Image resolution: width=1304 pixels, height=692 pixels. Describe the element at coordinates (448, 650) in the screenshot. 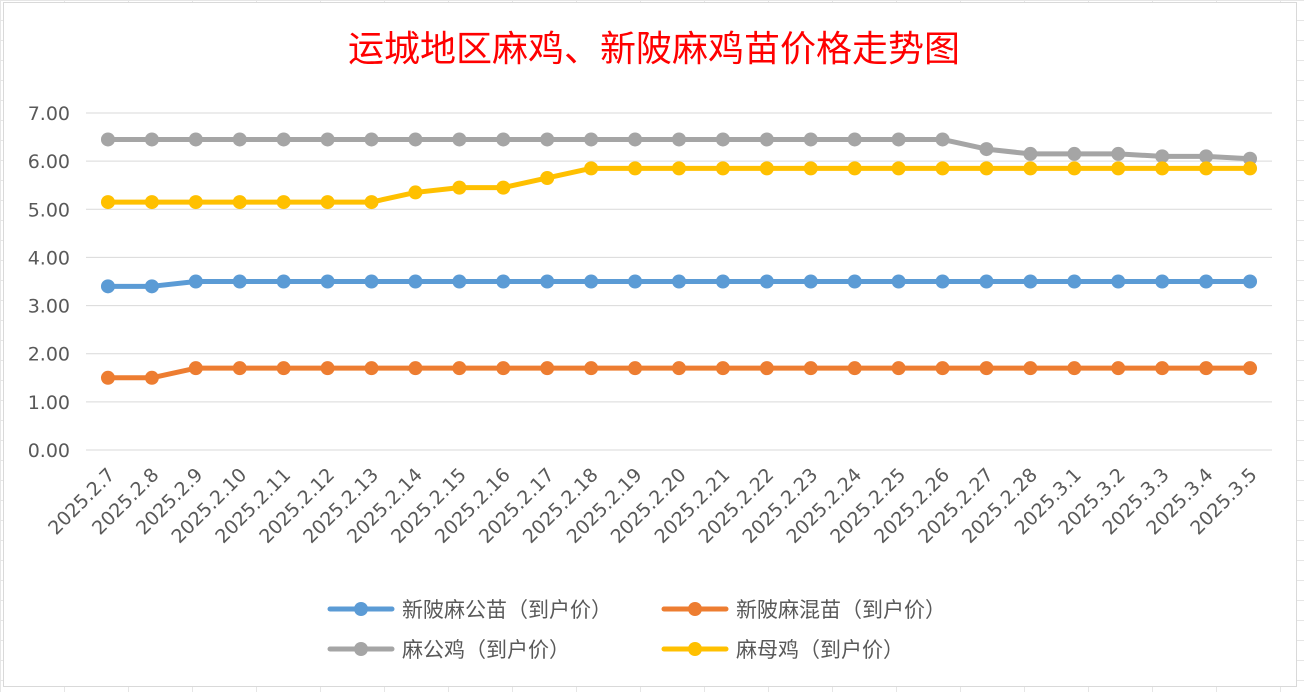

I see `legend-item: 麻公鸡（到户价）` at that location.